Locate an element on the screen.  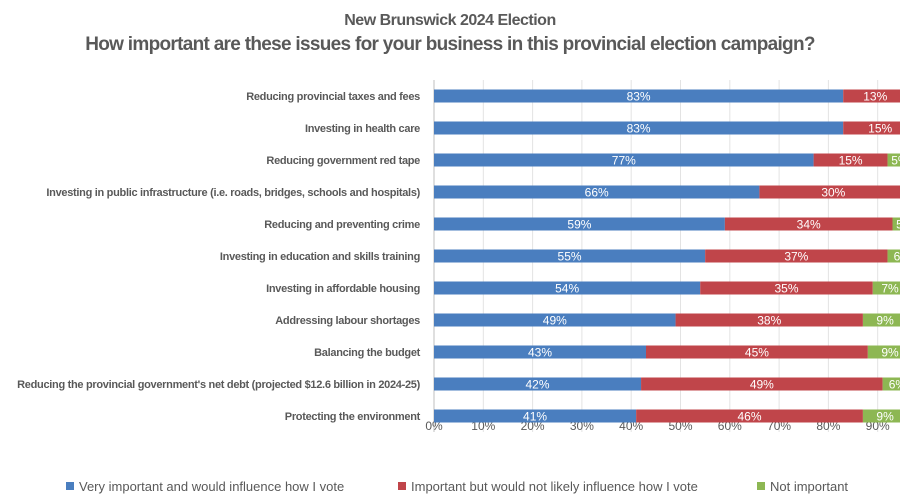
category-label: Addressing labour shortages is located at coordinates (347, 321).